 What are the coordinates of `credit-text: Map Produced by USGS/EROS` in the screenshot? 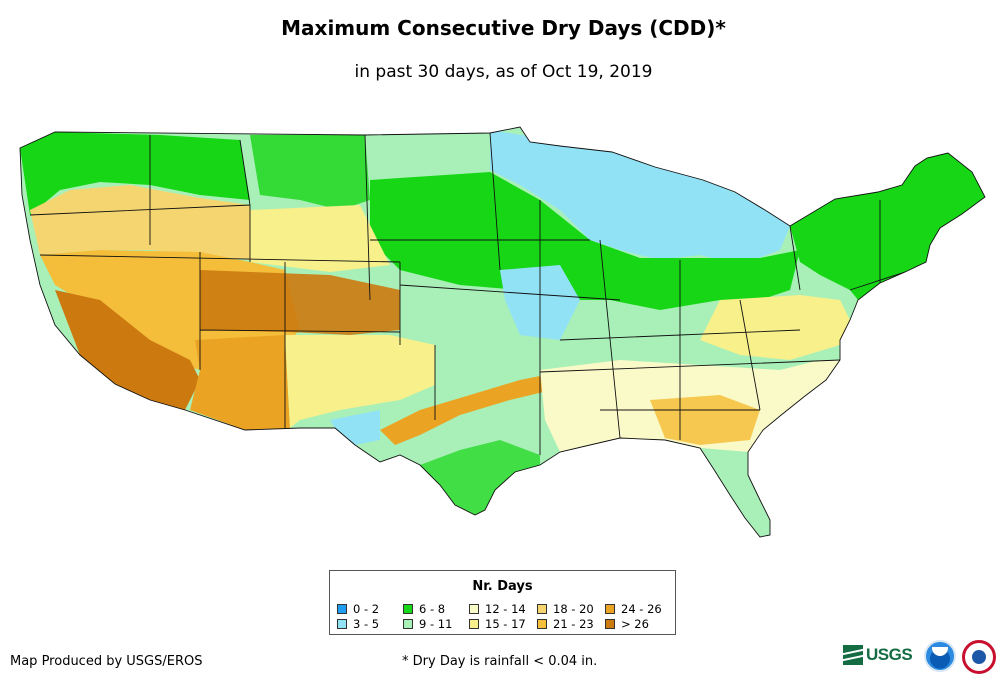 It's located at (106, 661).